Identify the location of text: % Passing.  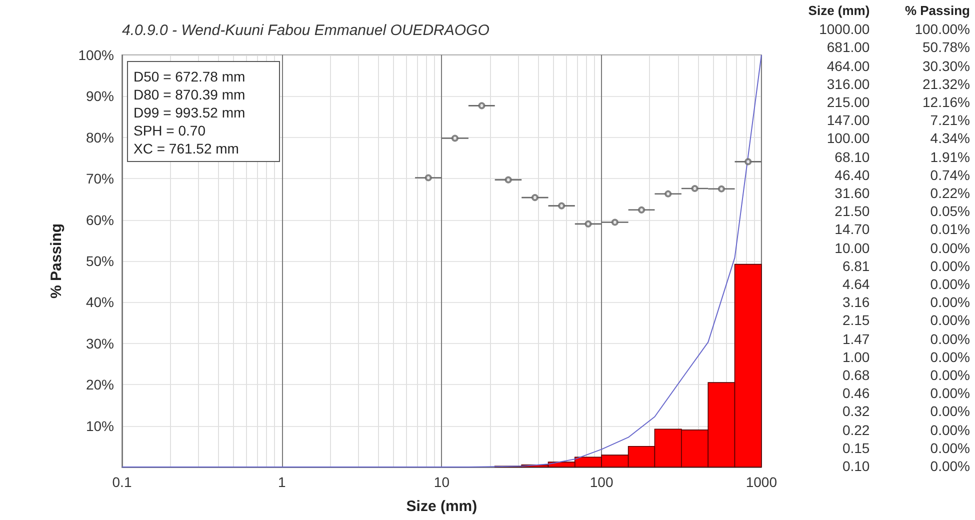
(937, 11).